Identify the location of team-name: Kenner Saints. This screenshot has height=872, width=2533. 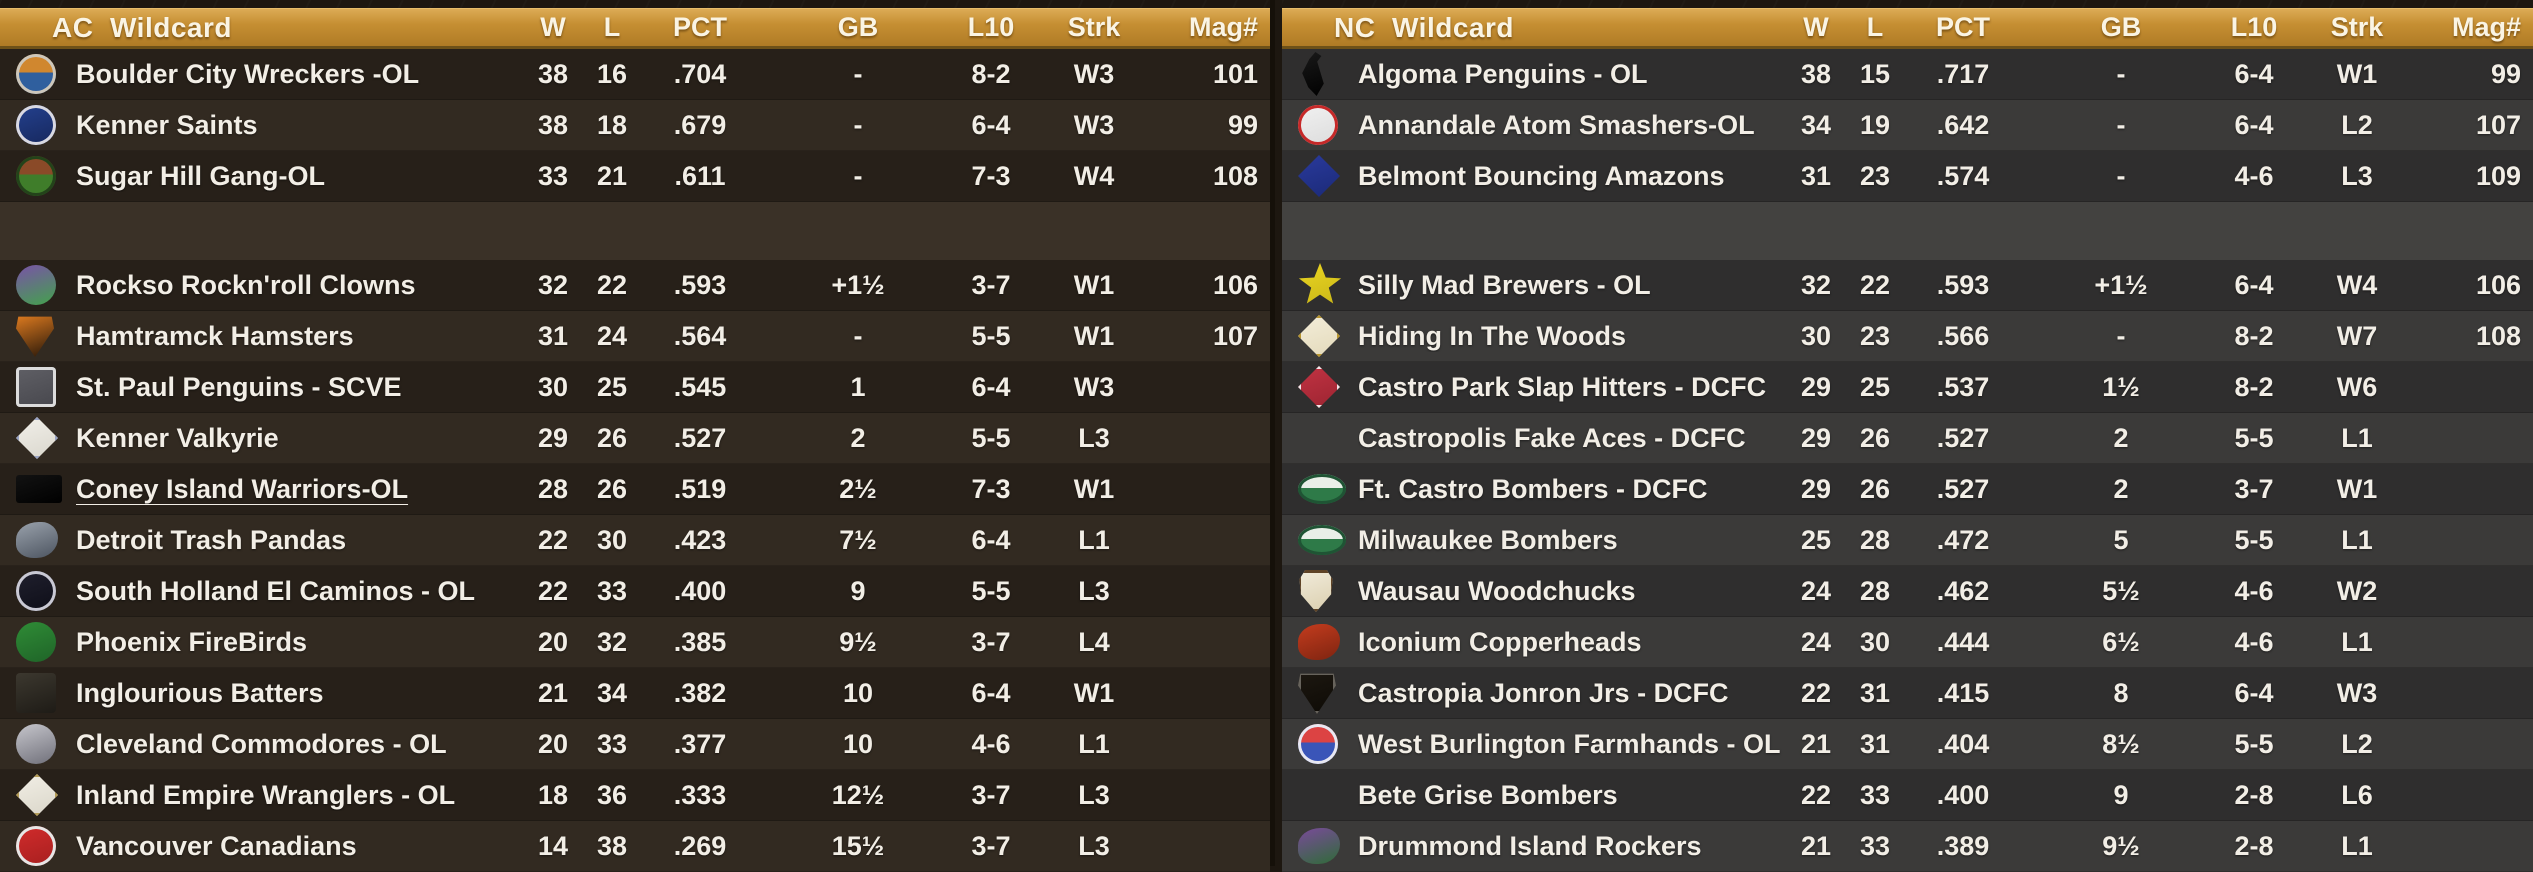
(167, 124).